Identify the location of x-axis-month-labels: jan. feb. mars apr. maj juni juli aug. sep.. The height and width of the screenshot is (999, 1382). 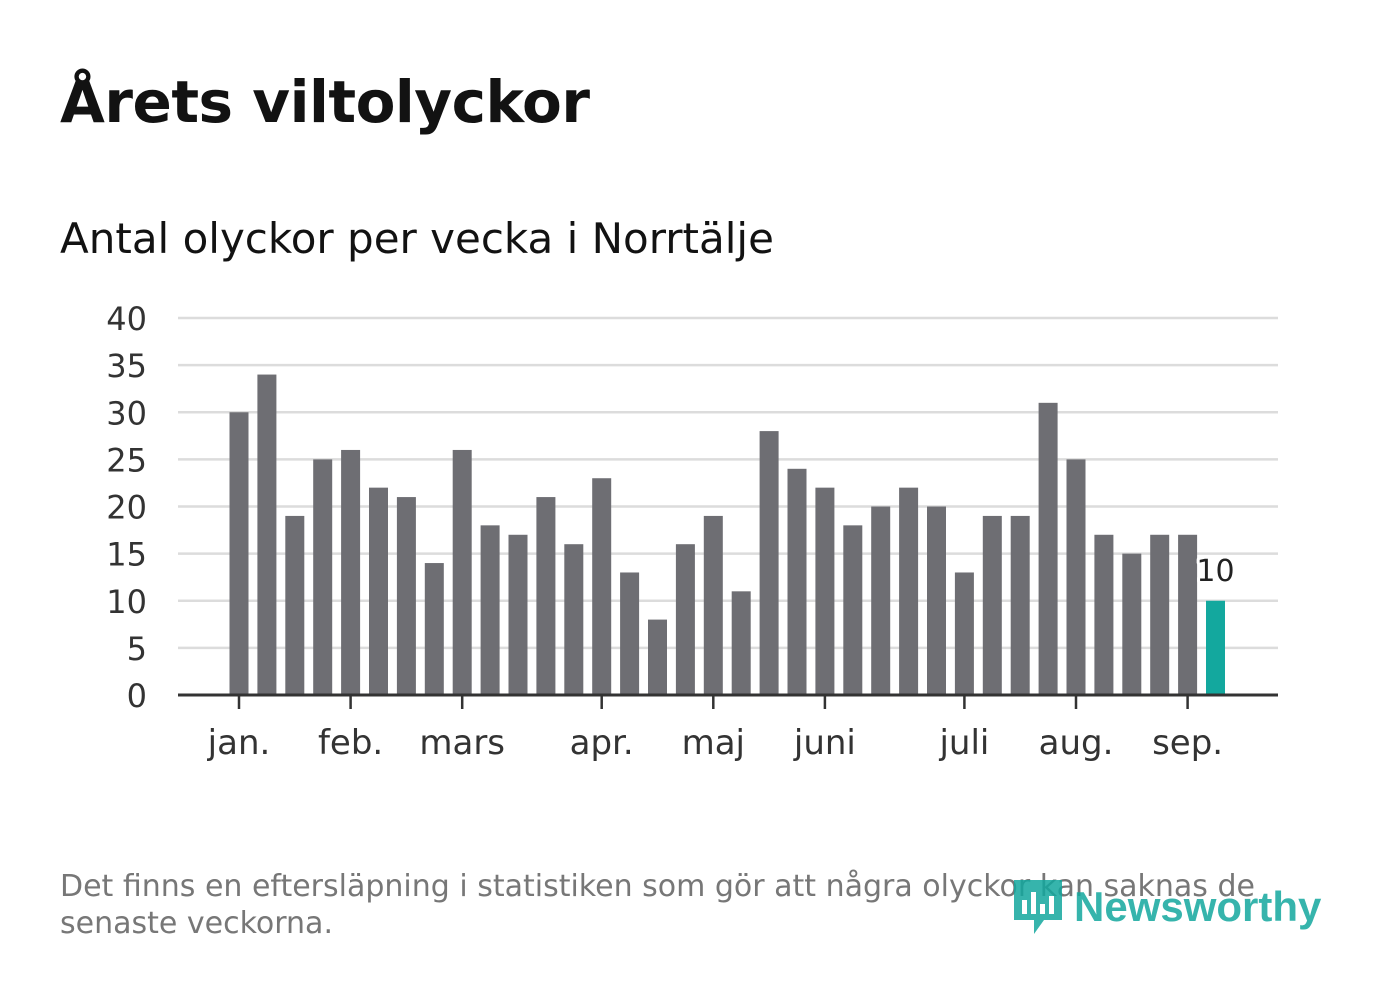
(715, 743).